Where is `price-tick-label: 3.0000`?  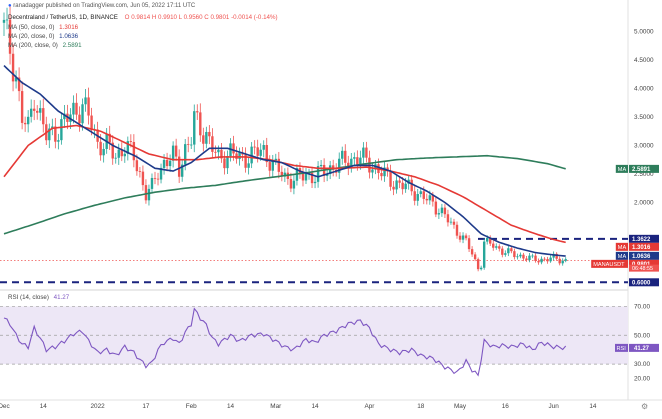 price-tick-label: 3.0000 is located at coordinates (644, 145).